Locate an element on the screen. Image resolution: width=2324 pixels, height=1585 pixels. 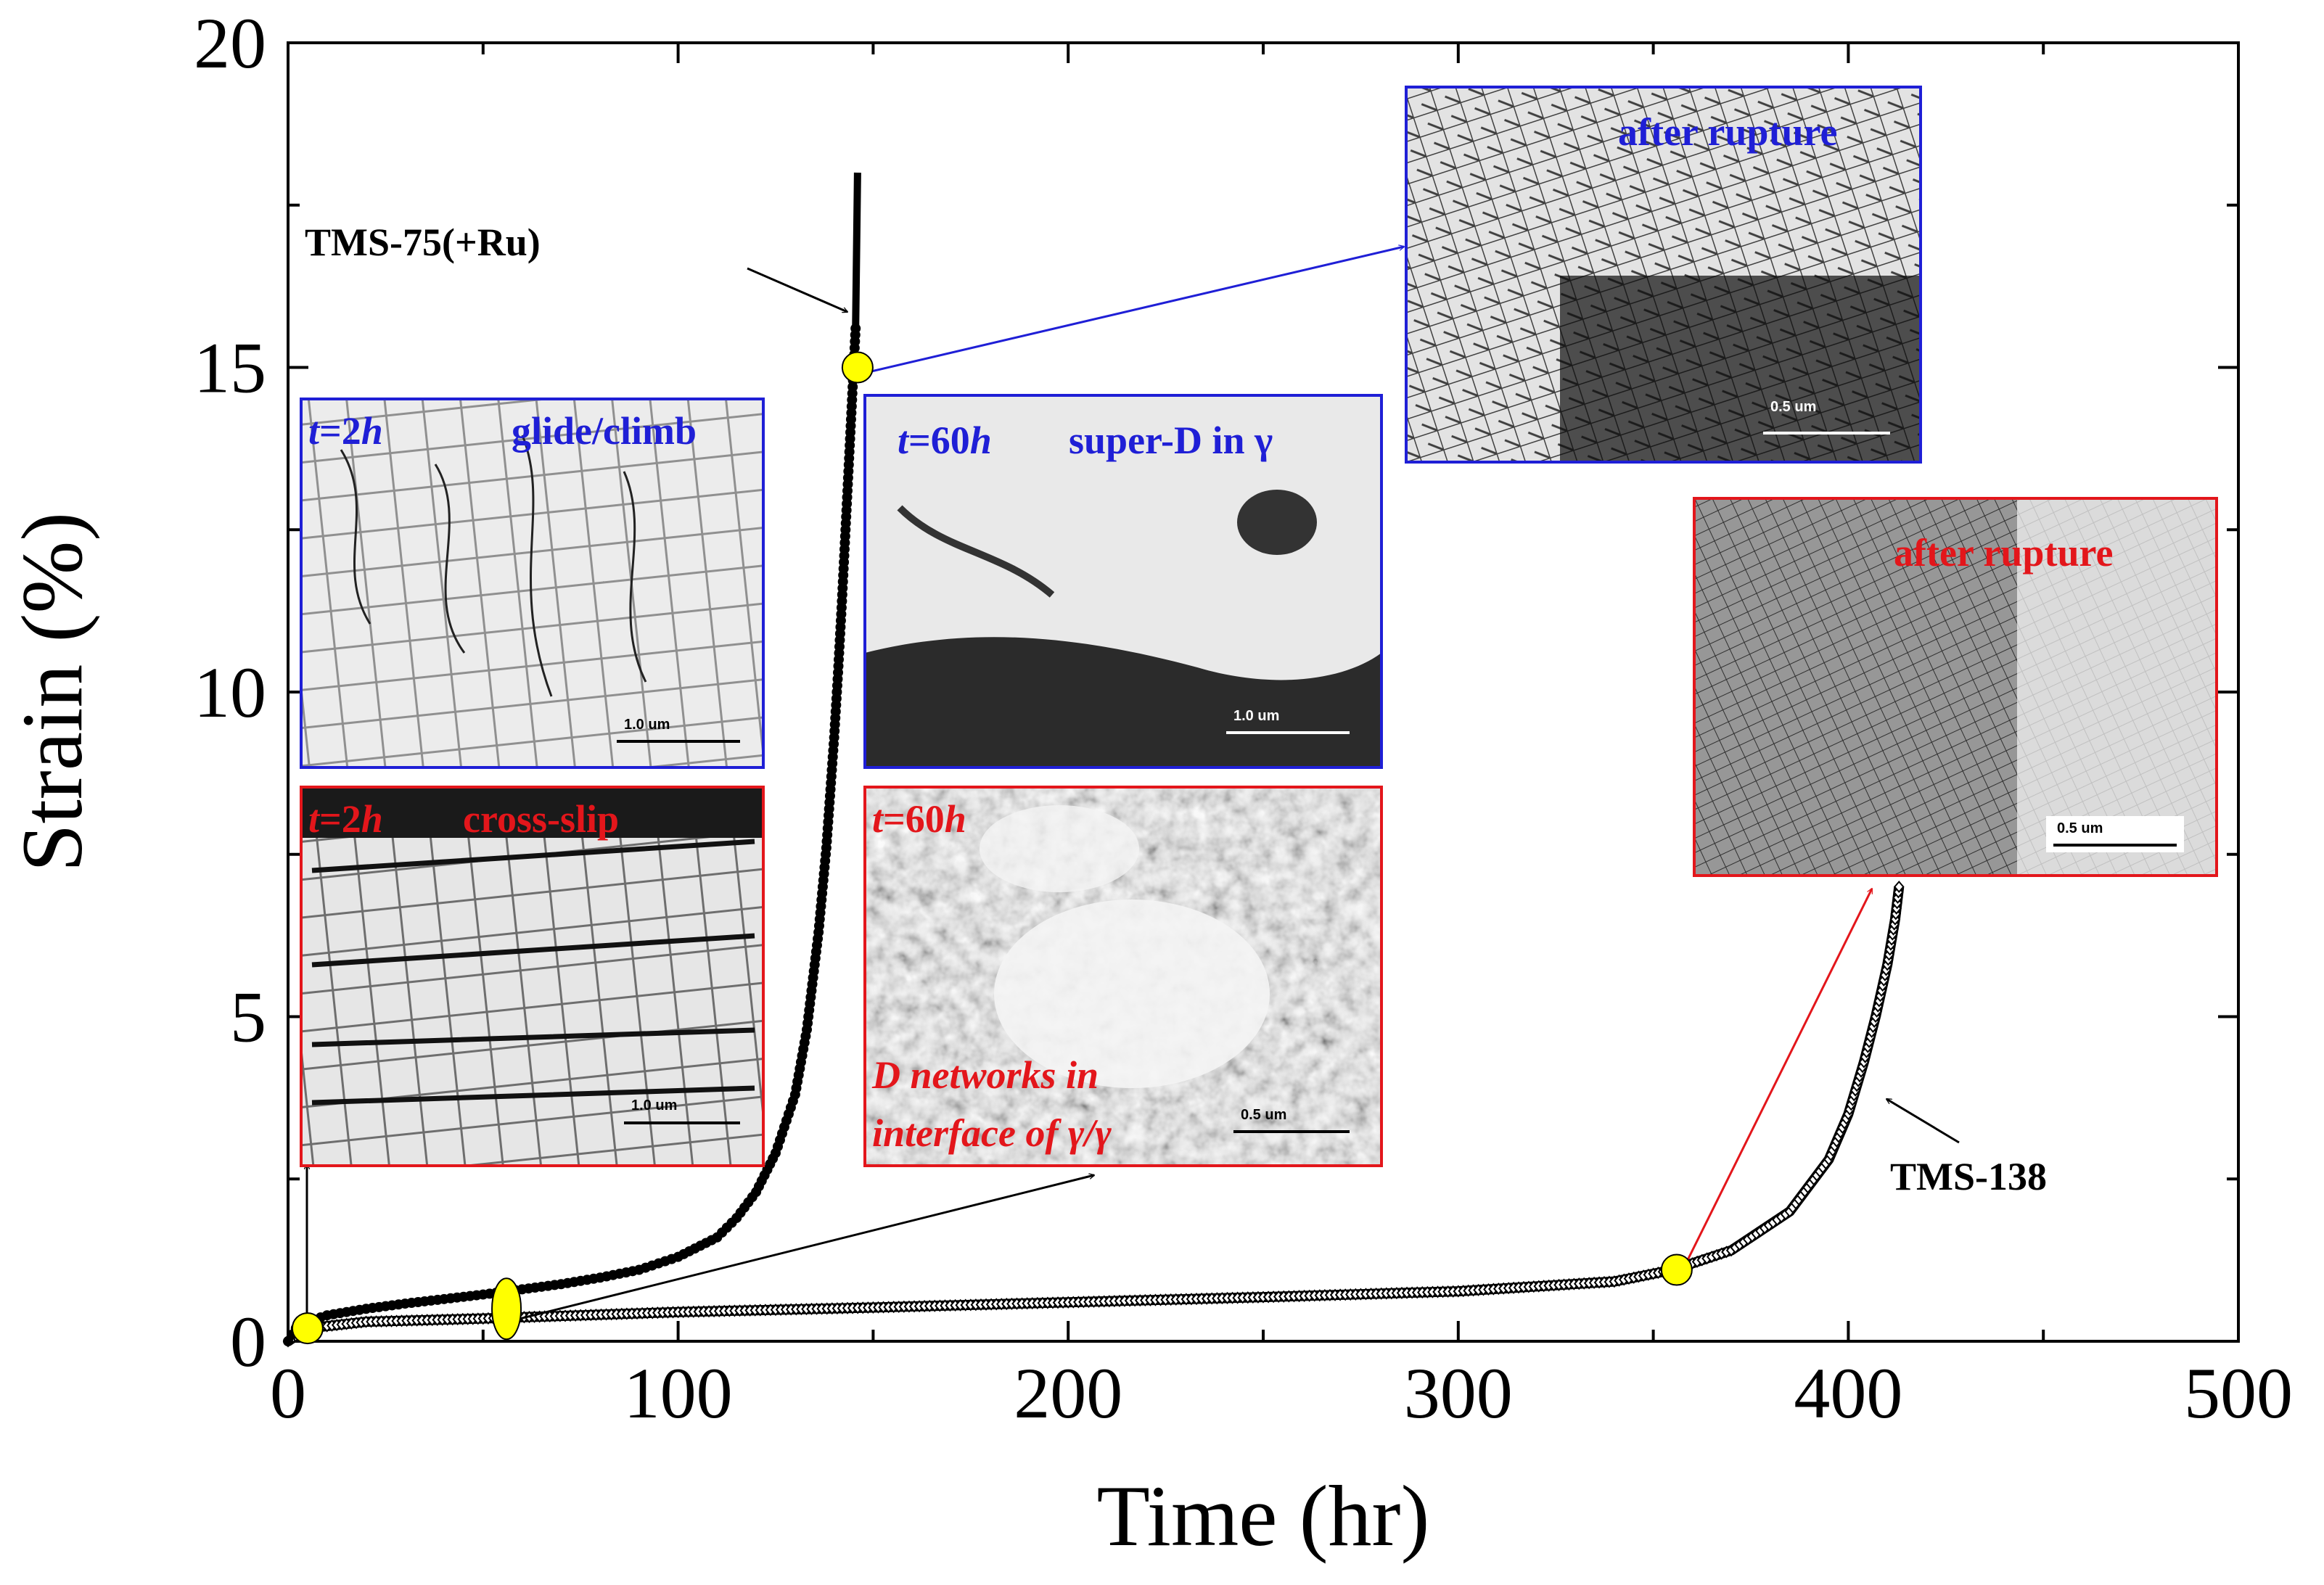
label-super-d: super-D in γ is located at coordinates (1171, 440).